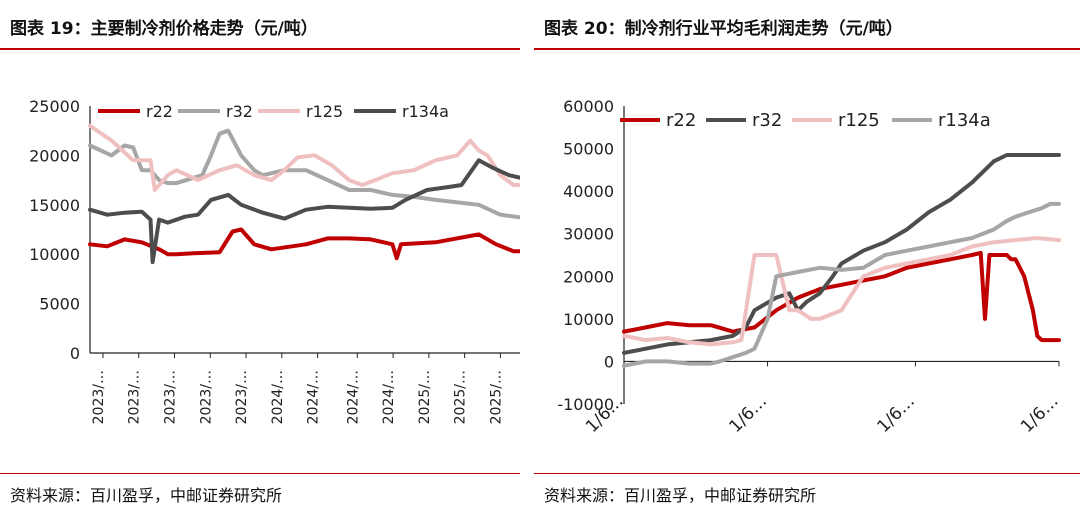  I want to click on left-legend-label-r134a: r134a, so click(425, 111).